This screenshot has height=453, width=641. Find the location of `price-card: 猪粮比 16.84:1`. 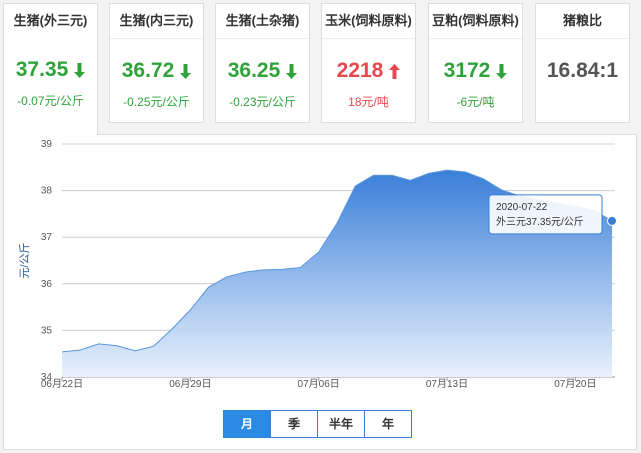

price-card: 猪粮比 16.84:1 is located at coordinates (582, 63).